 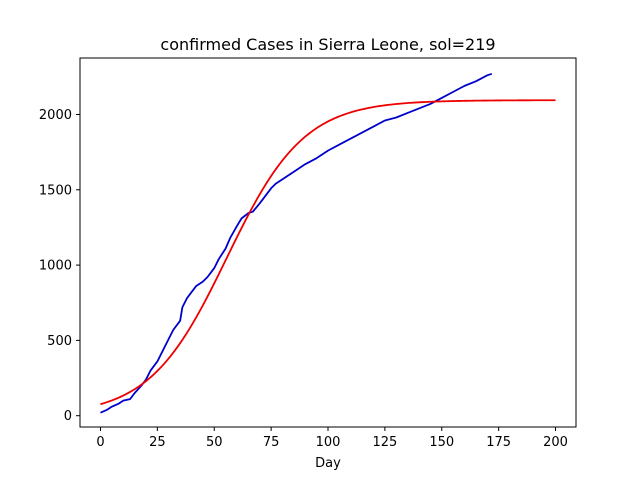 I want to click on y-tick-label: 0, so click(x=68, y=416).